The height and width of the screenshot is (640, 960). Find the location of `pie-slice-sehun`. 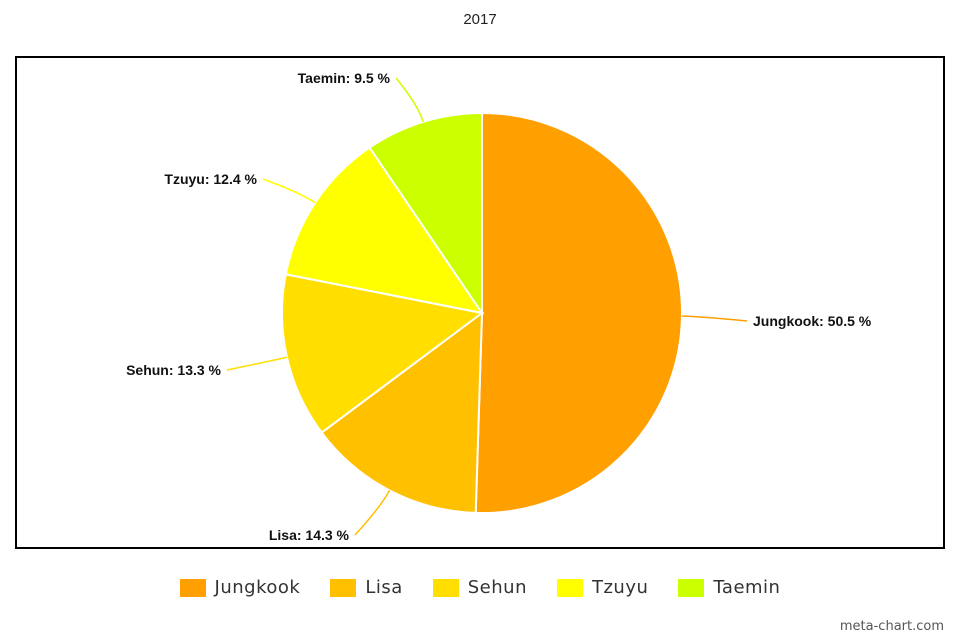

pie-slice-sehun is located at coordinates (383, 353).